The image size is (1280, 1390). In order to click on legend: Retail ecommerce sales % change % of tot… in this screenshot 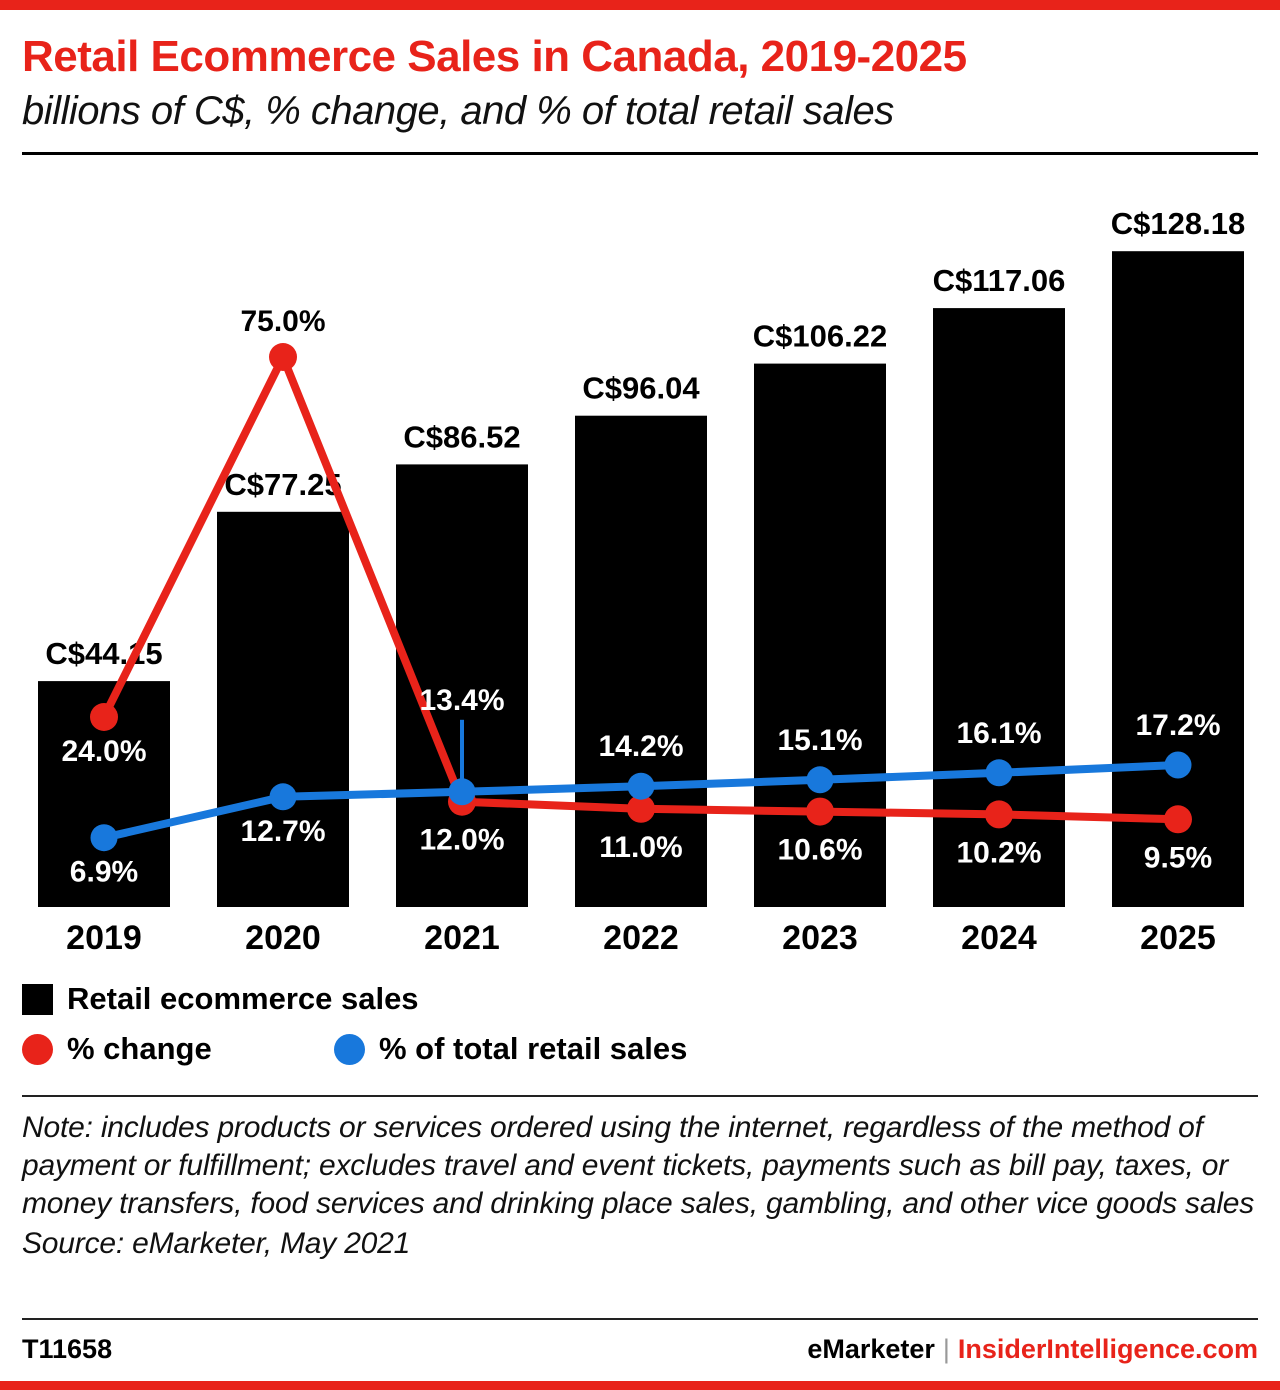, I will do `click(651, 1024)`.